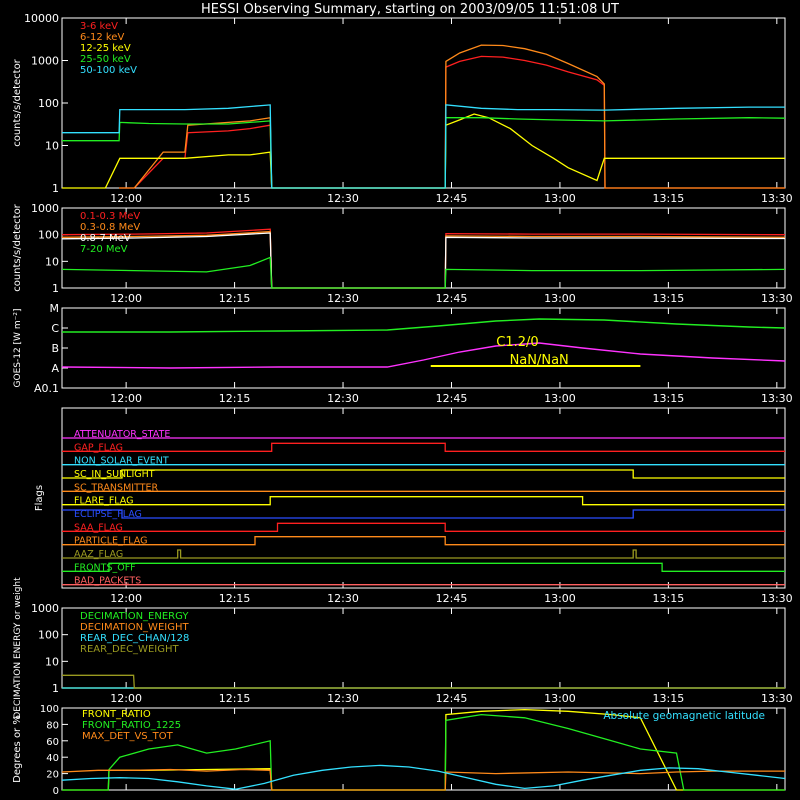 This screenshot has height=800, width=800. Describe the element at coordinates (55, 288) in the screenshot. I see `mev-ytick-label: 1` at that location.